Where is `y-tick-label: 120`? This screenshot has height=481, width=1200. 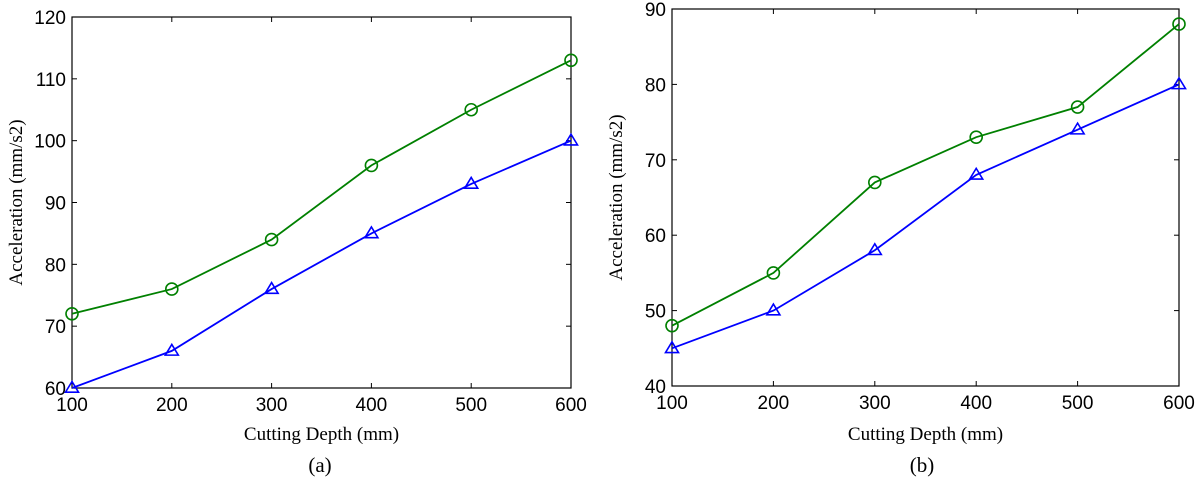
y-tick-label: 120 is located at coordinates (50, 18).